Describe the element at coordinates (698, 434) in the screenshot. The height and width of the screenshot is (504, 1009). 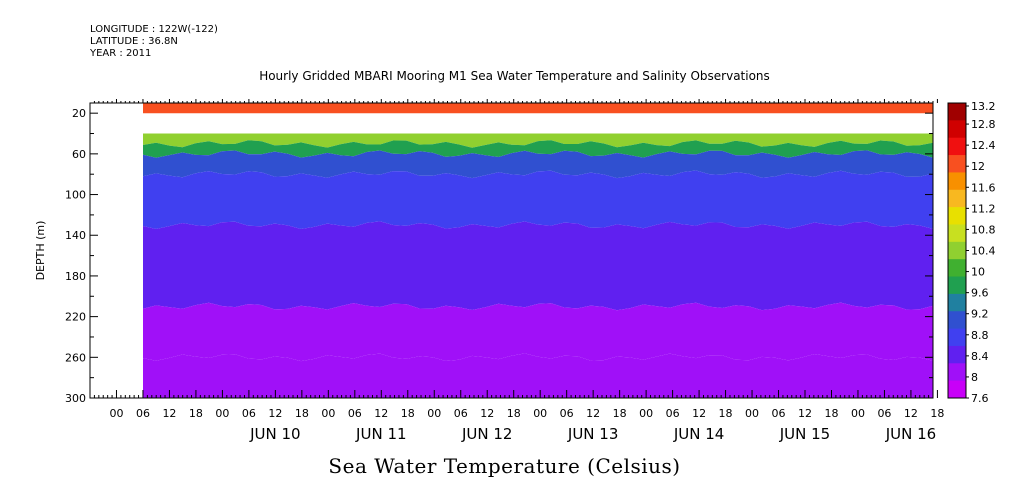
I see `x-day-label: JUN 14` at that location.